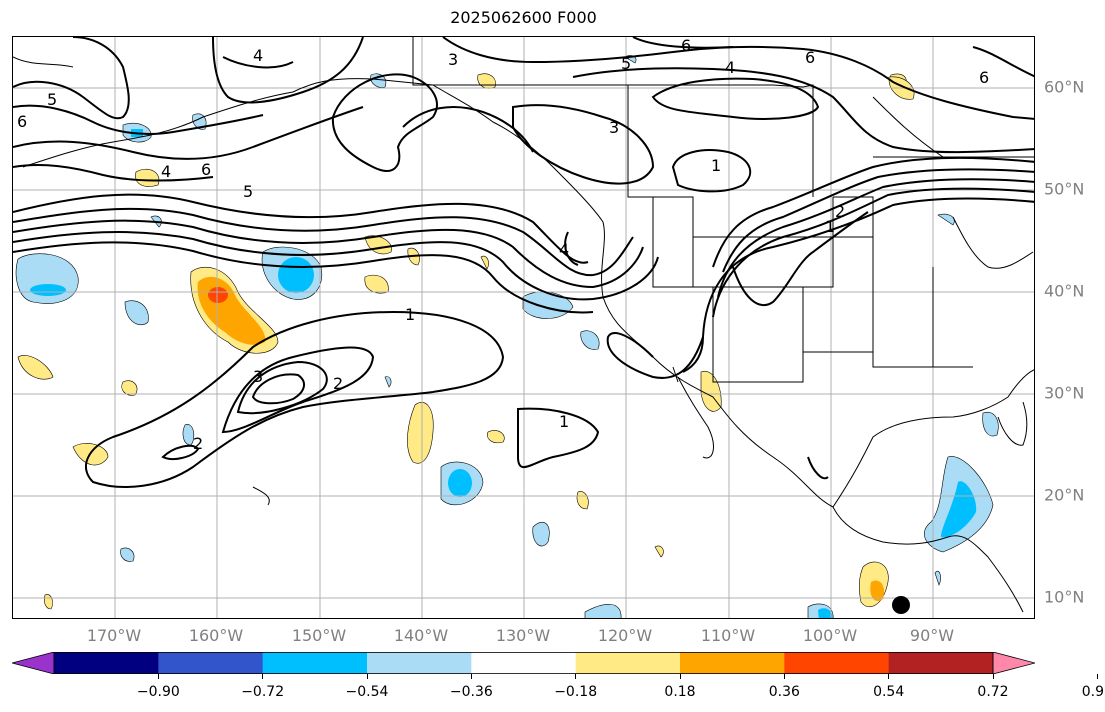 Image resolution: width=1105 pixels, height=712 pixels. I want to click on longitude-label: 100°W, so click(830, 635).